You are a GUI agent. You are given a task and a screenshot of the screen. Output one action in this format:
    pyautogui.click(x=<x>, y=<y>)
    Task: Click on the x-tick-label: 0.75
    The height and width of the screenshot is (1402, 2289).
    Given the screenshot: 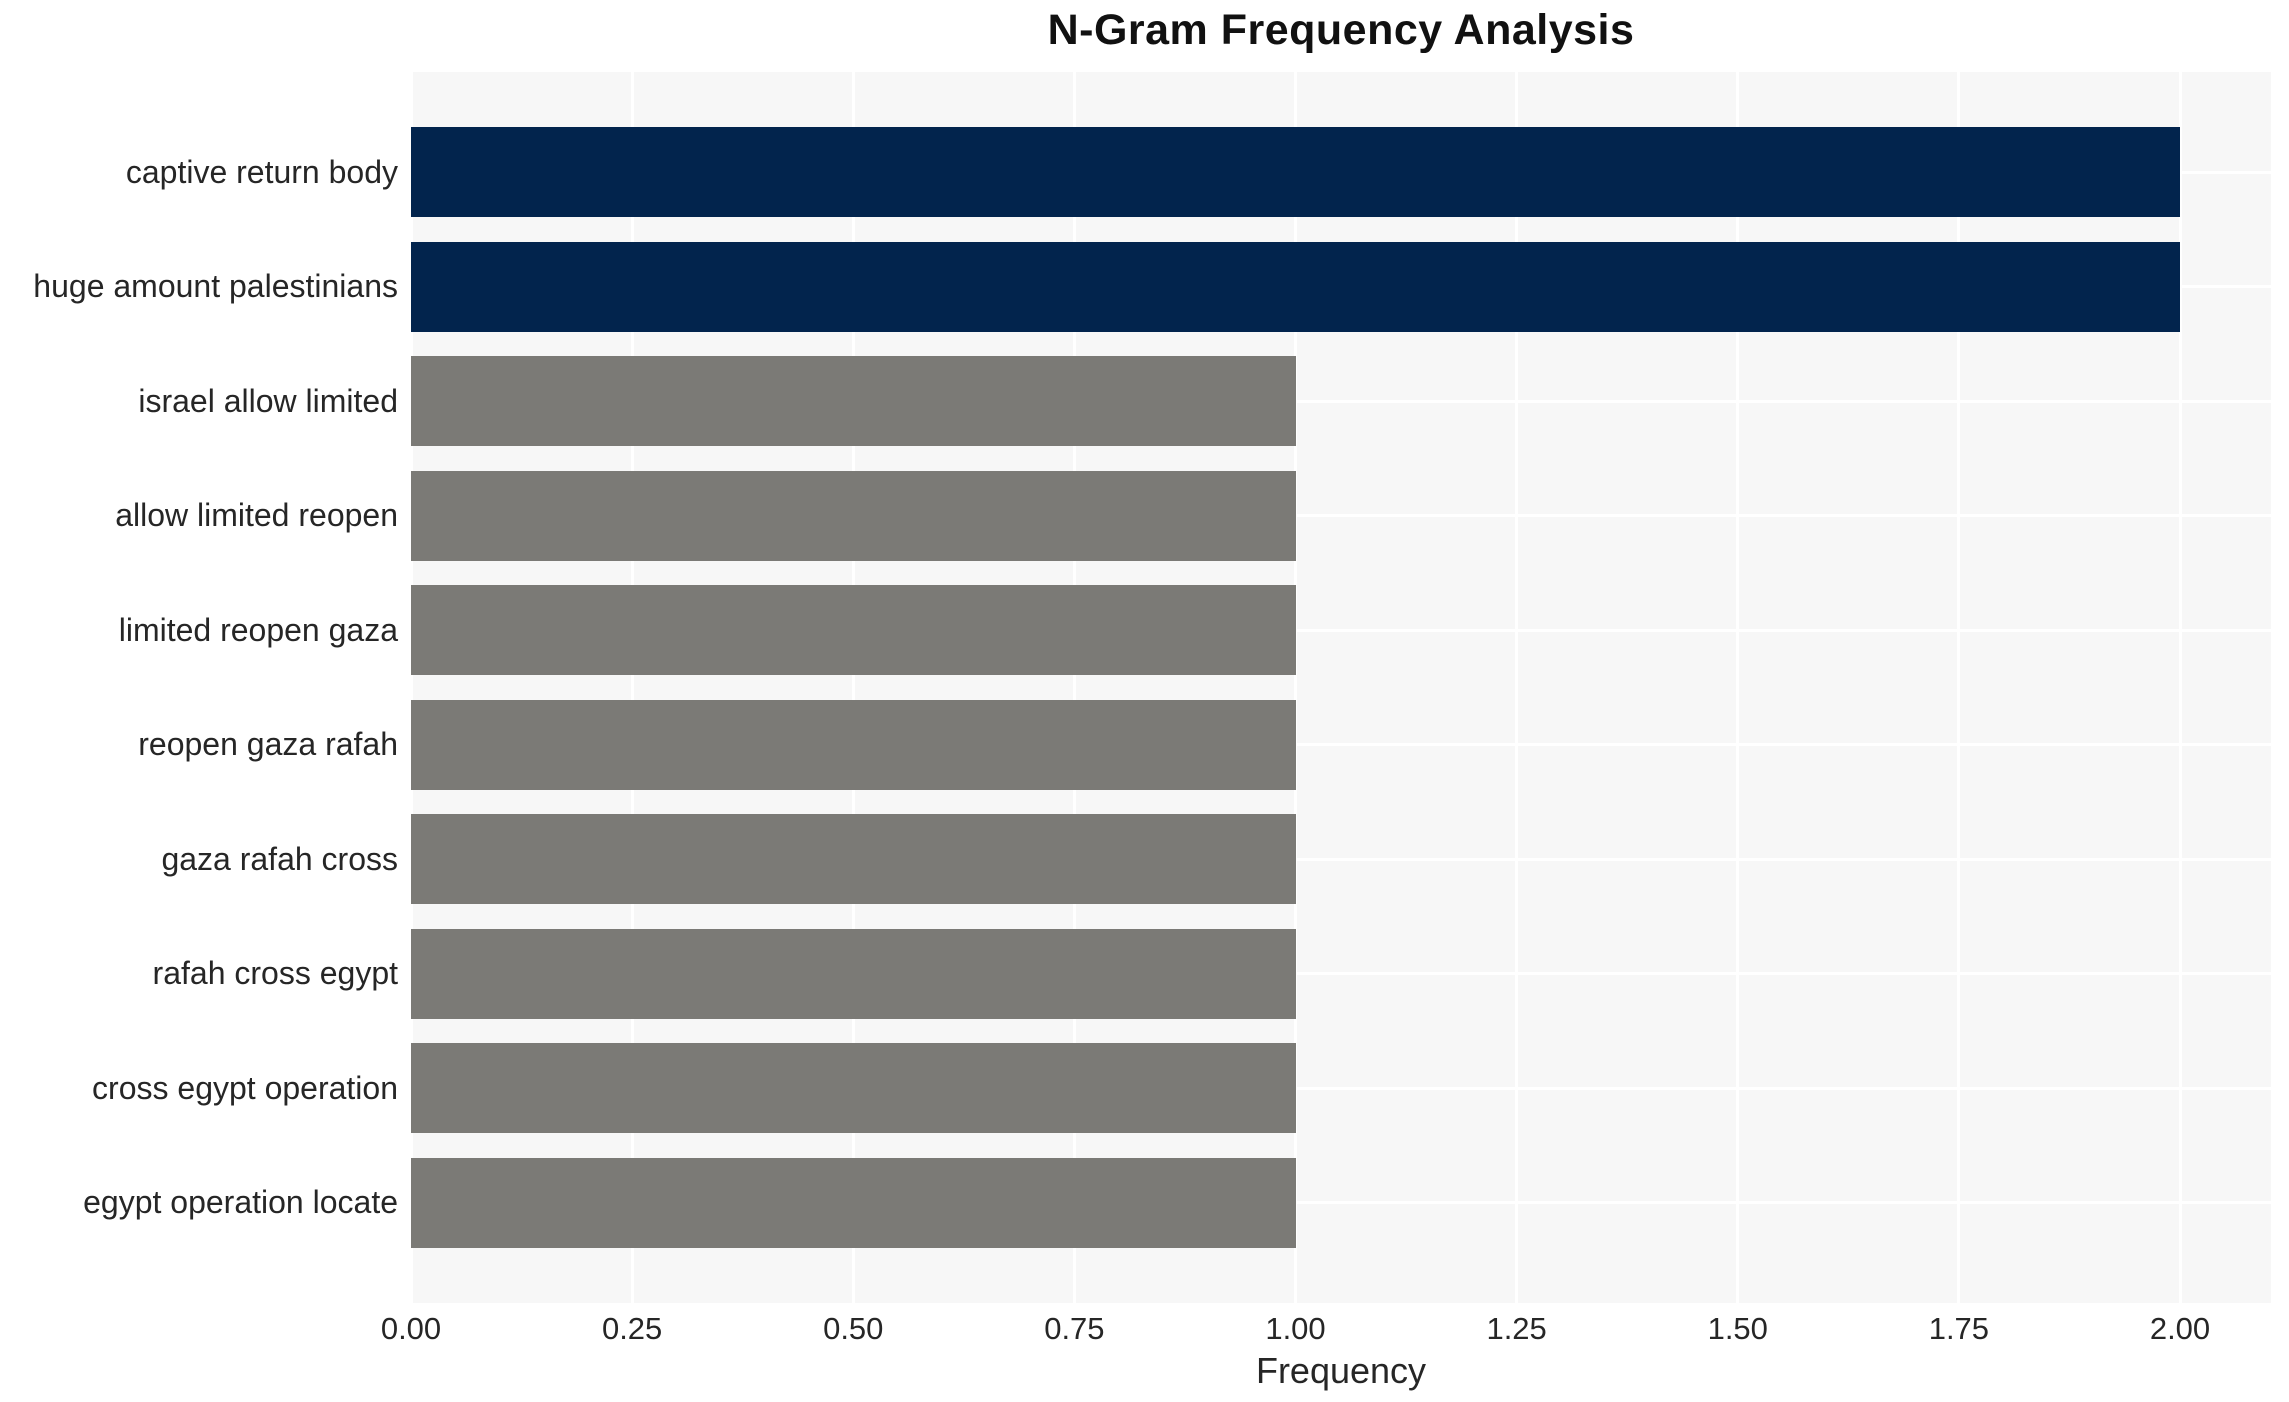 What is the action you would take?
    pyautogui.click(x=1074, y=1328)
    